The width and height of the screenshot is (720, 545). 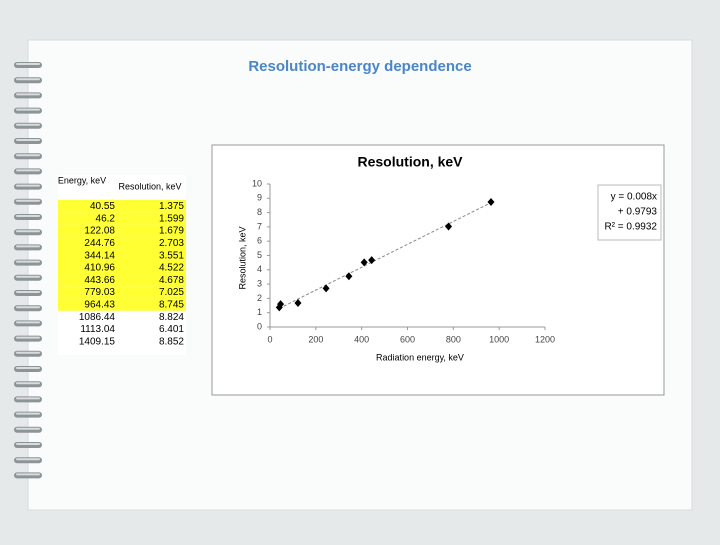 I want to click on y-tick-label: 1, so click(x=259, y=312).